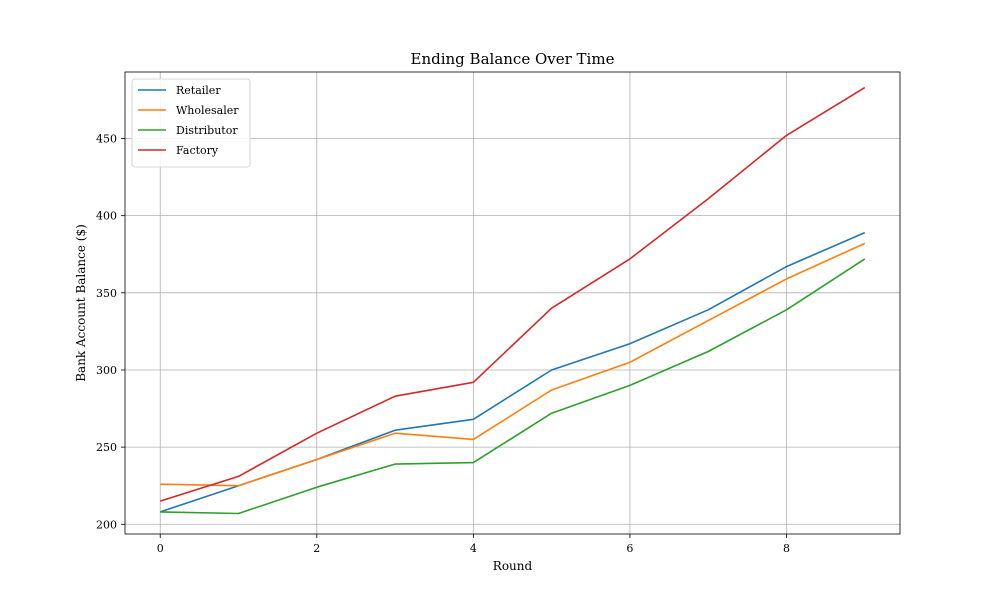  I want to click on y-tick-label: 350, so click(106, 293).